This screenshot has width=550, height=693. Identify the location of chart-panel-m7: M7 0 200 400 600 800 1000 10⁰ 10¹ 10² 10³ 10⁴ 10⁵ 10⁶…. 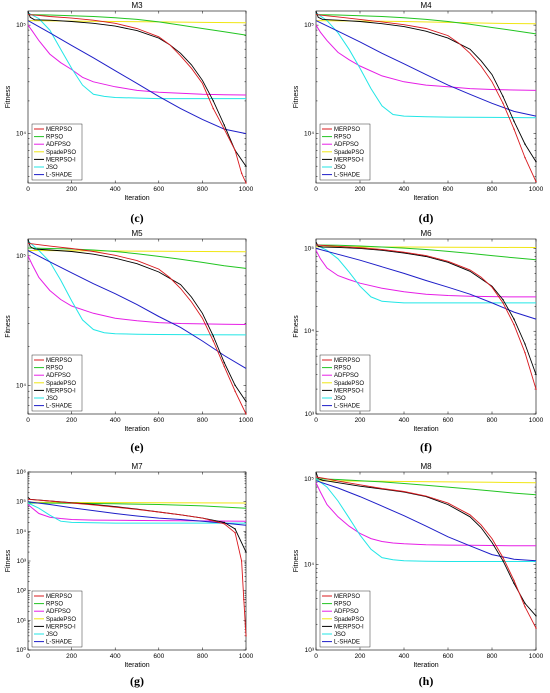
(129, 575).